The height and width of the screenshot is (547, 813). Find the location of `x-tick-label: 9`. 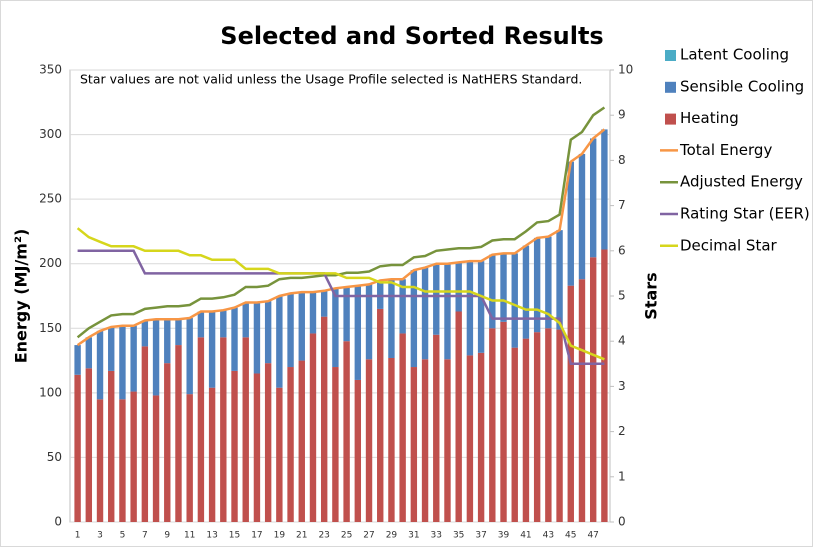

x-tick-label: 9 is located at coordinates (167, 536).